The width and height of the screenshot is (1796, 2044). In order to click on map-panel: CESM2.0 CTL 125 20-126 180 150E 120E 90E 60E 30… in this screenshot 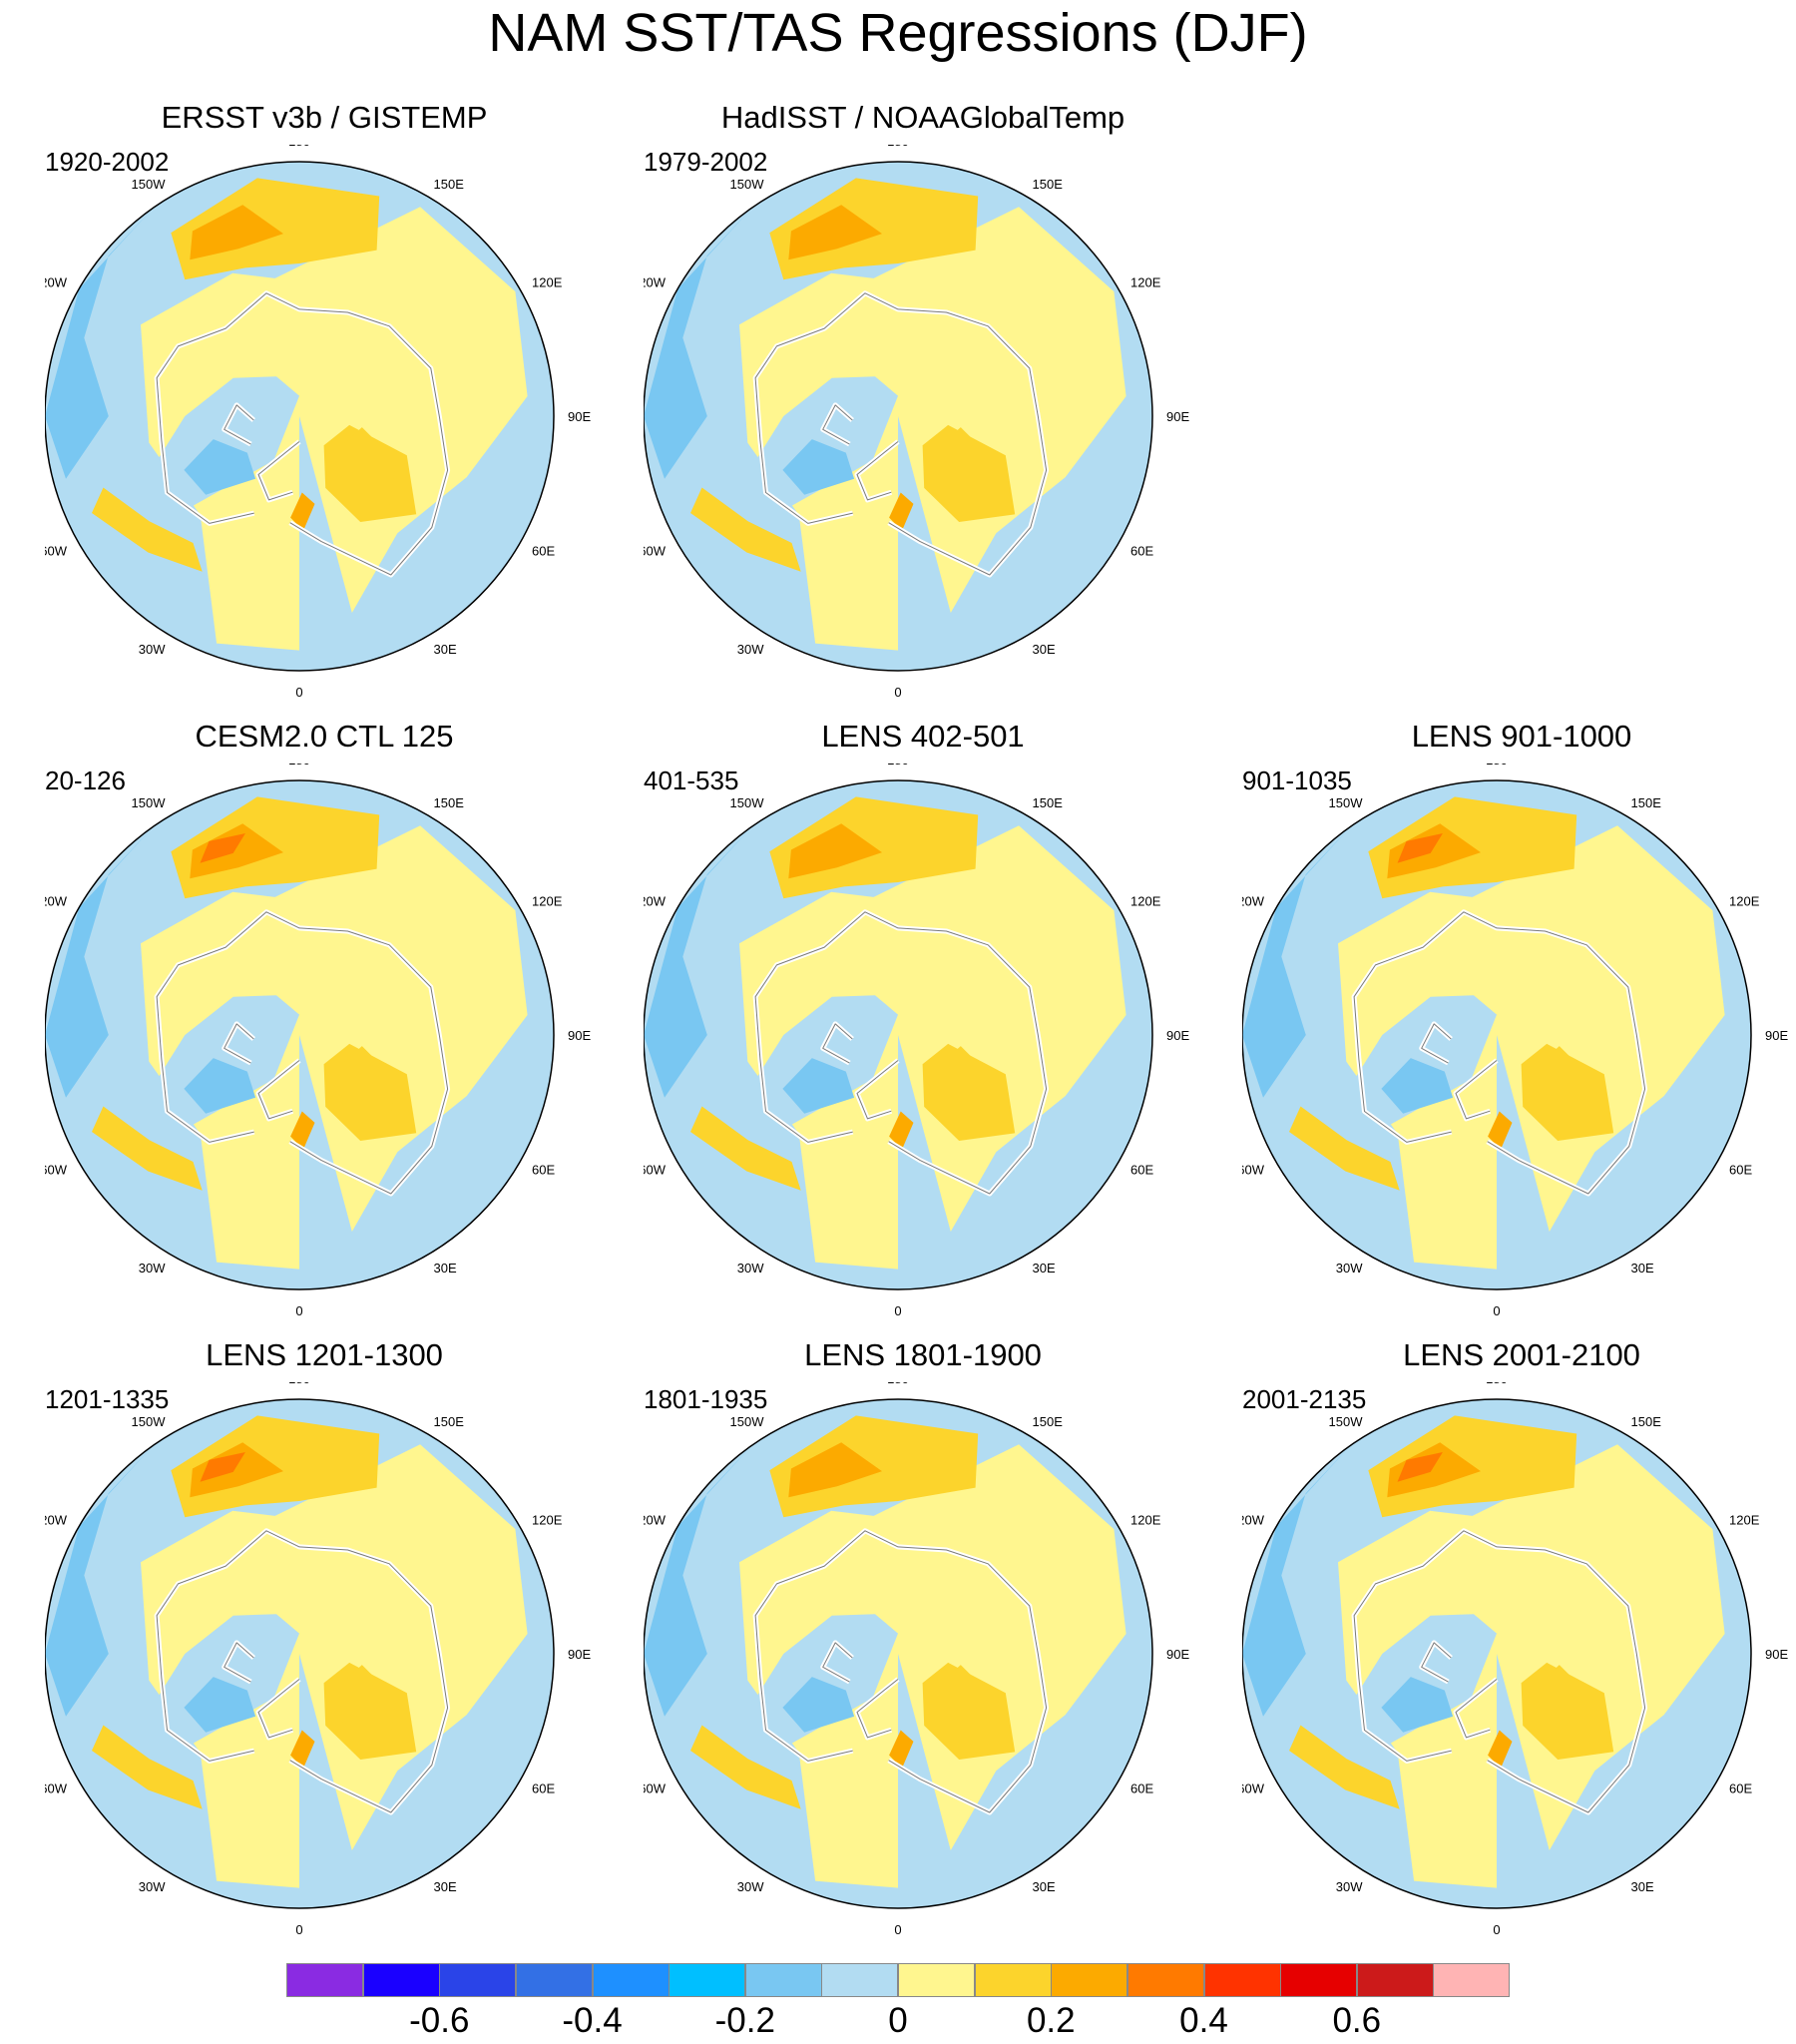, I will do `click(324, 1023)`.